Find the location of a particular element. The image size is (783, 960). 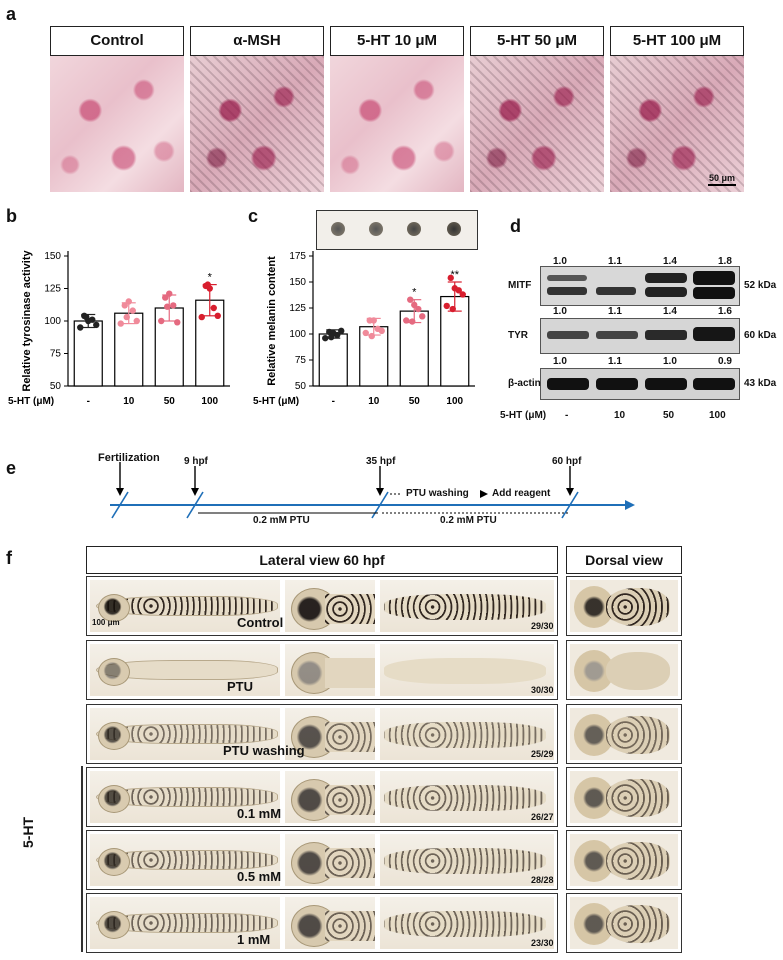

condition-label: 0.1 mM is located at coordinates (259, 813).